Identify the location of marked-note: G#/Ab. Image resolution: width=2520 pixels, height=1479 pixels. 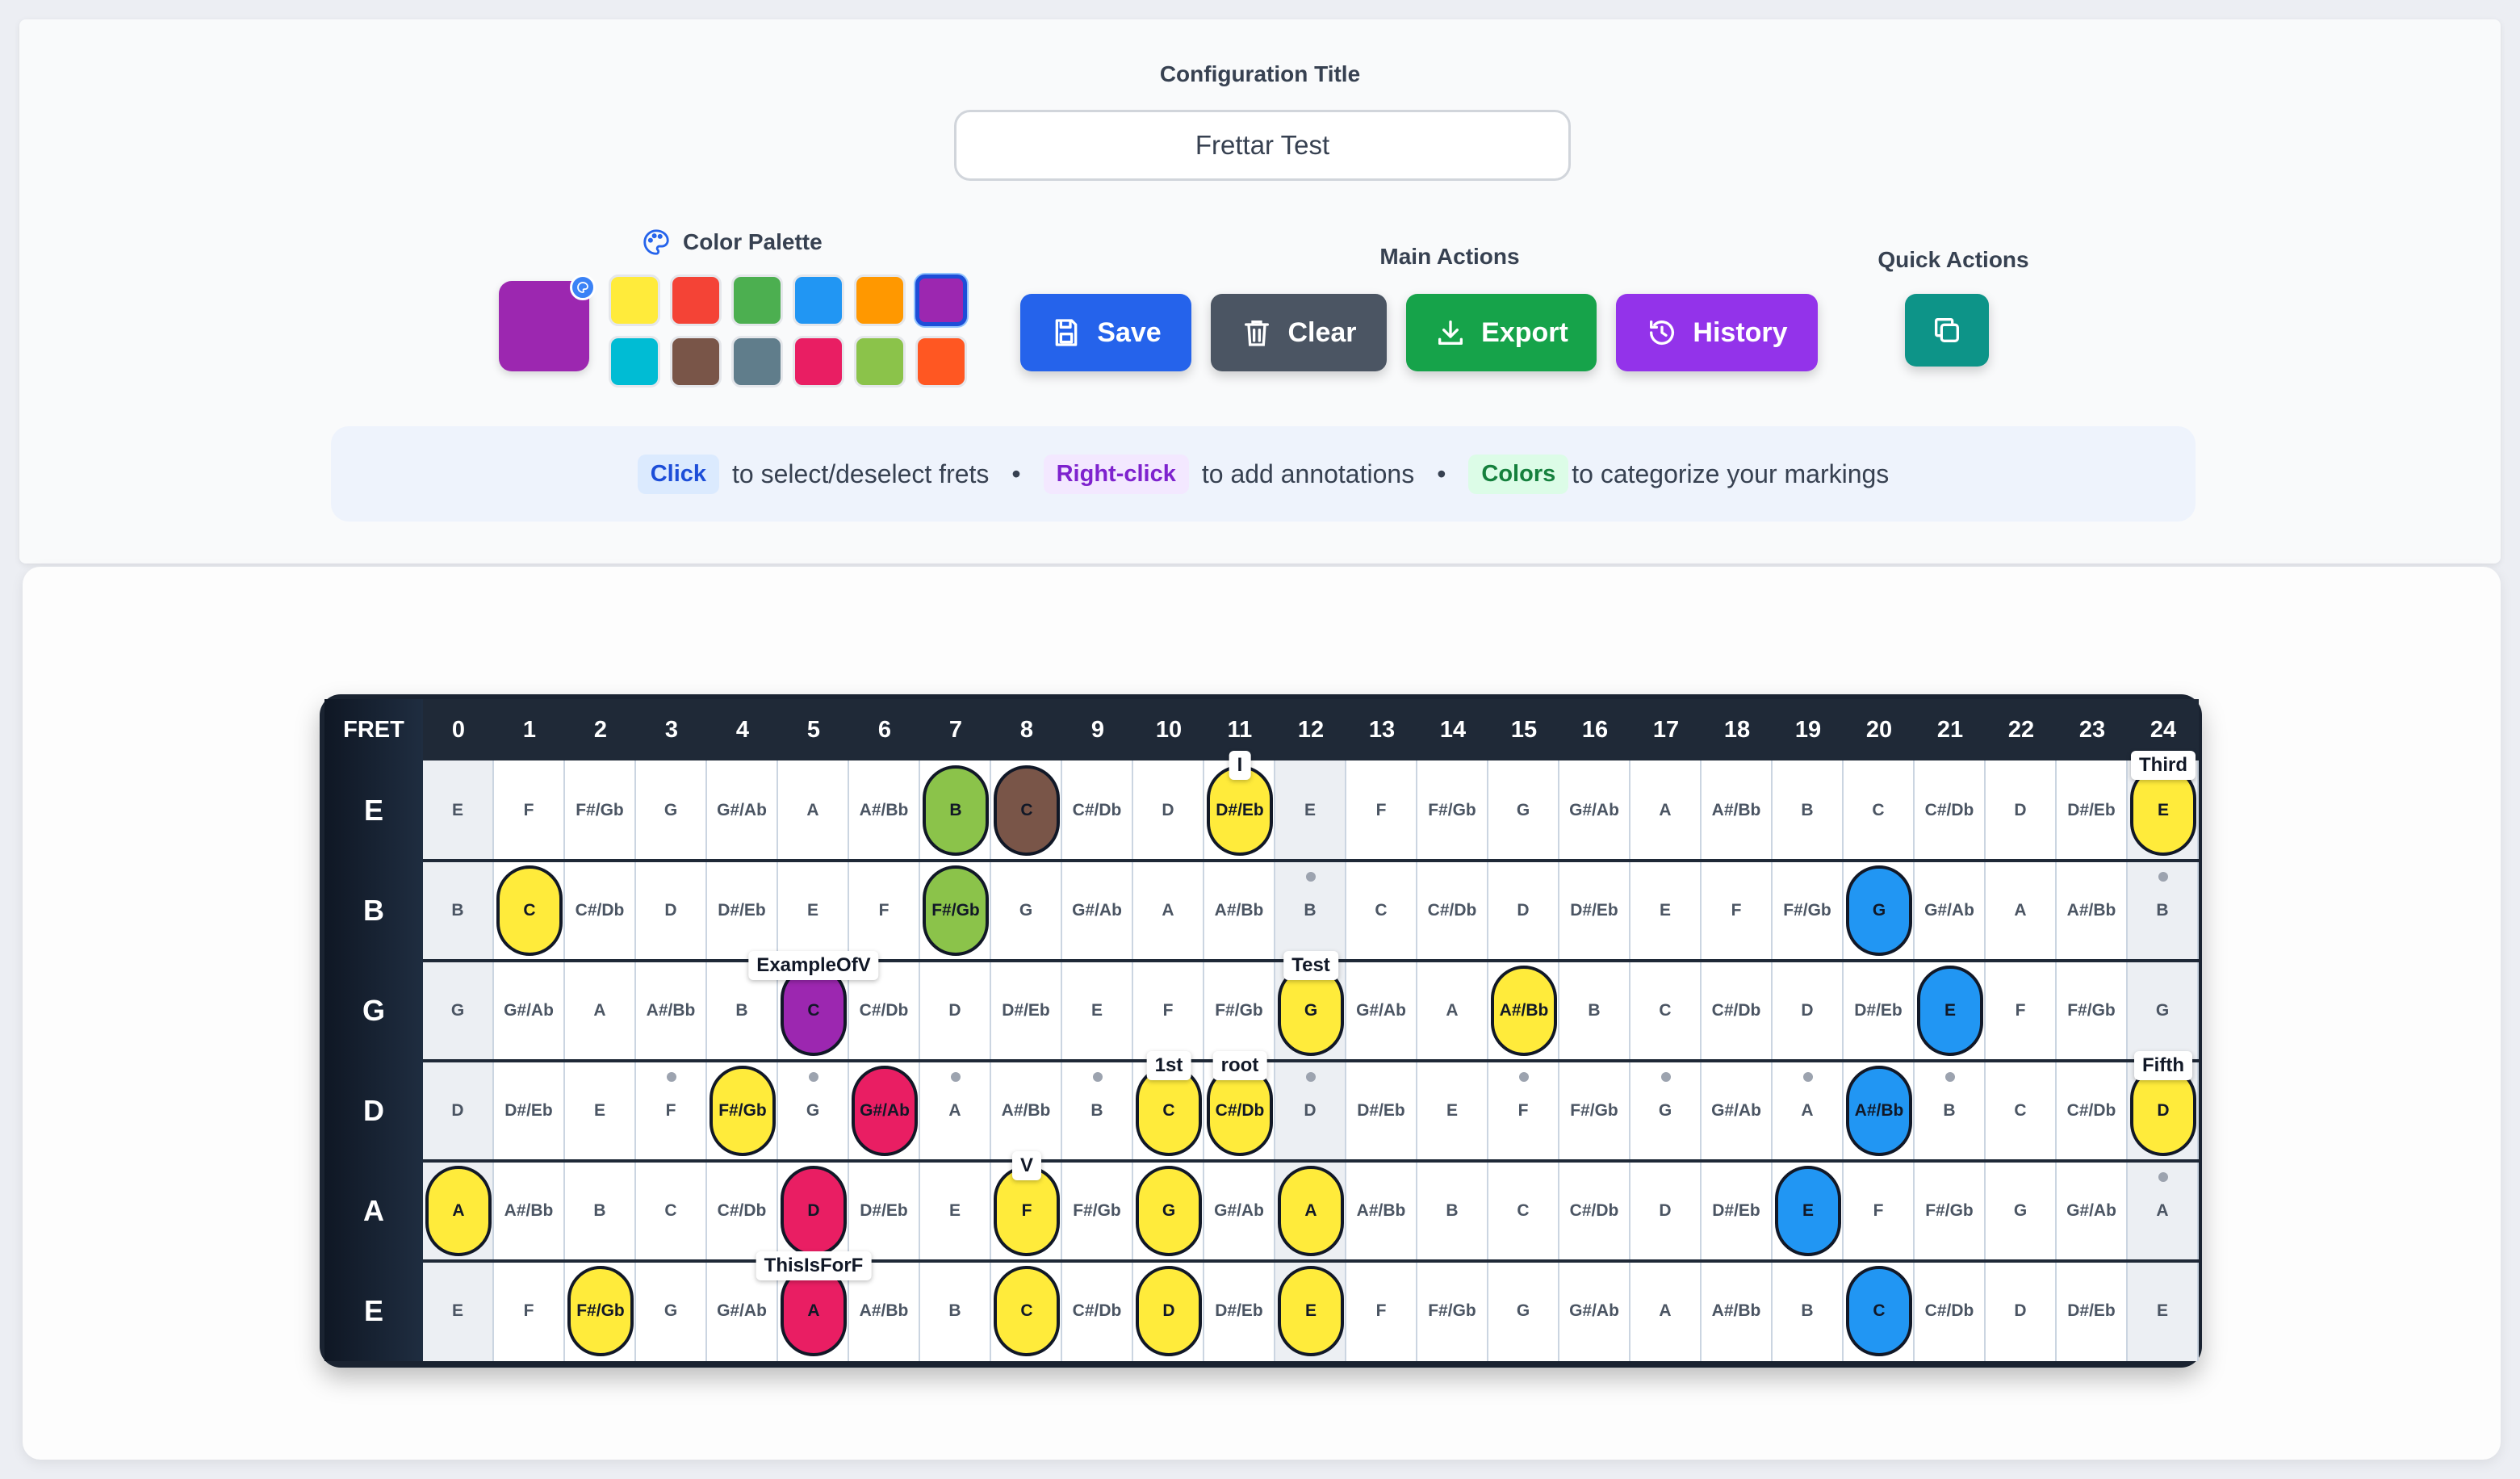
(885, 1111).